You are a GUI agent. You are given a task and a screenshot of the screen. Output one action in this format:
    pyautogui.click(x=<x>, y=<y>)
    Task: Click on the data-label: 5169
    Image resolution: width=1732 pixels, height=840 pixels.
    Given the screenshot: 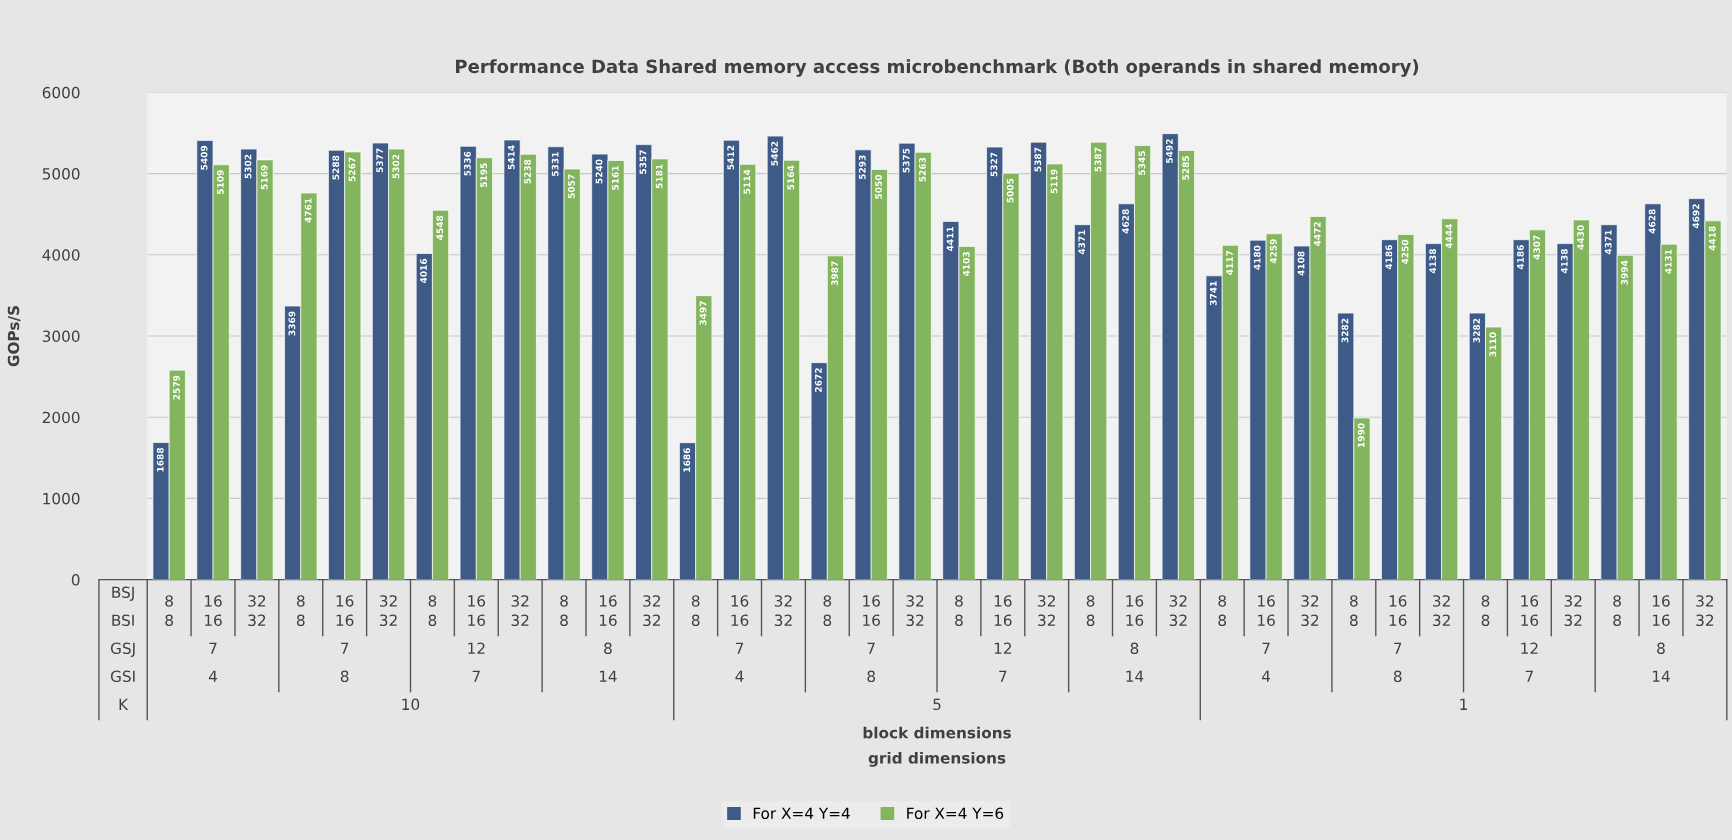 What is the action you would take?
    pyautogui.click(x=264, y=177)
    